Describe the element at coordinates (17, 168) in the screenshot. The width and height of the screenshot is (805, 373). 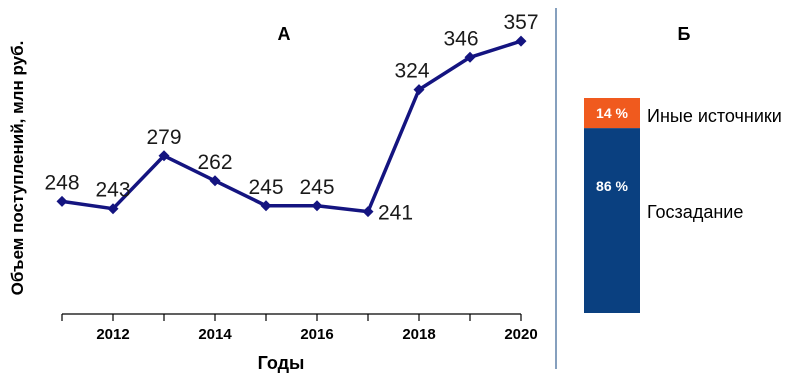
I see `y-axis-label: Объем поступлений, млн руб.` at that location.